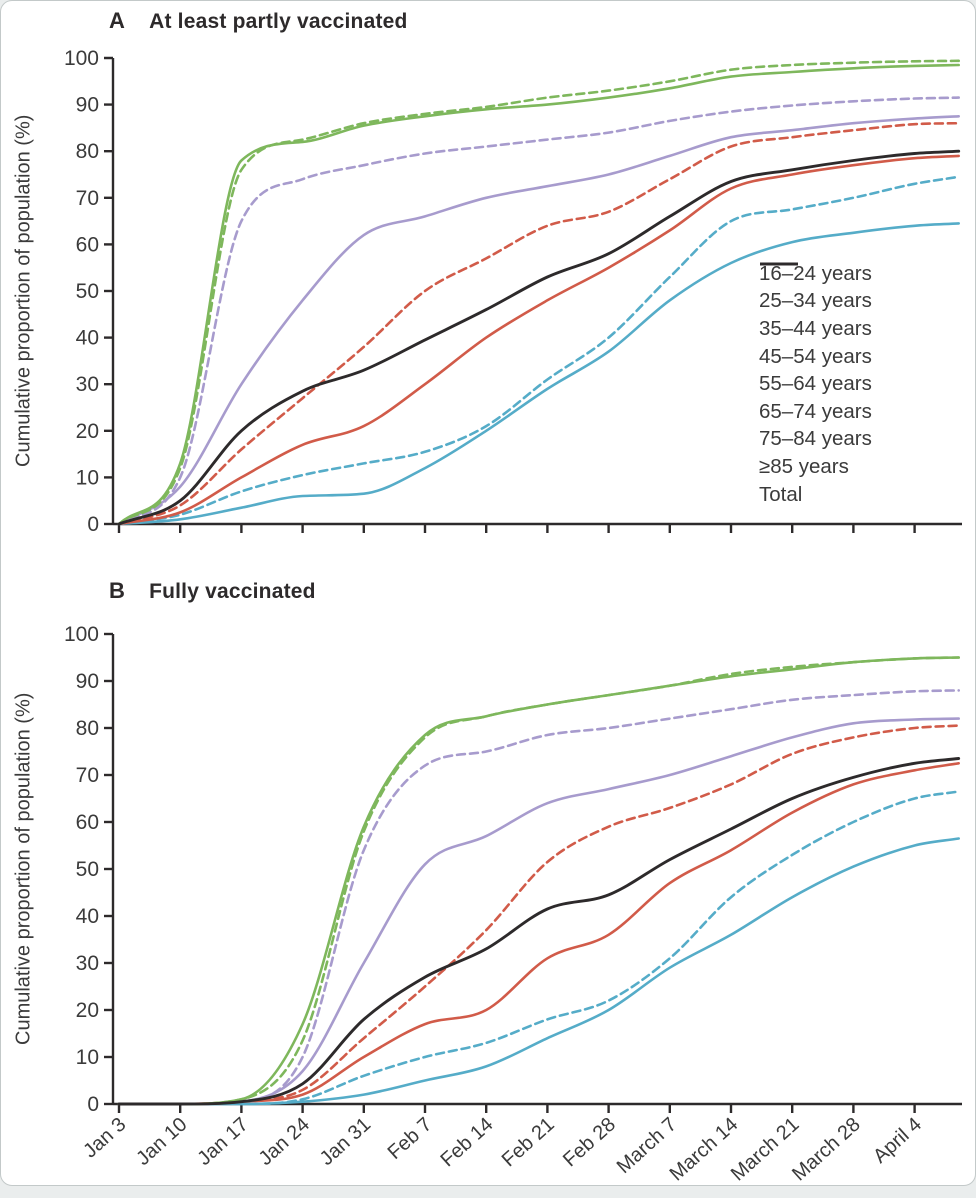  I want to click on legend-row: 25–34 years, so click(815, 289).